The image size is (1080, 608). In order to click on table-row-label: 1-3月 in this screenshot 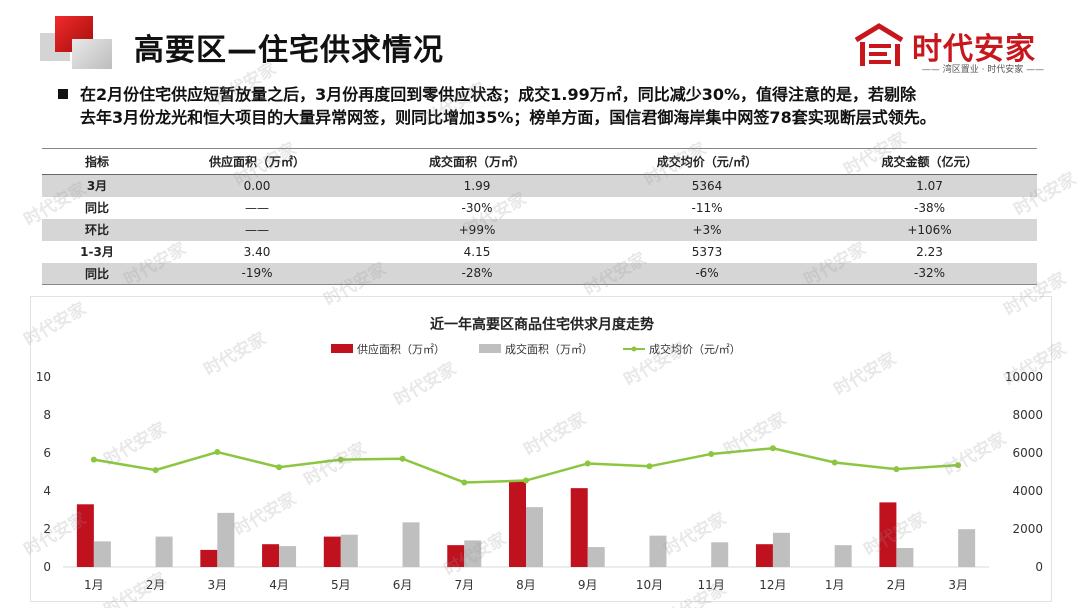, I will do `click(97, 252)`.